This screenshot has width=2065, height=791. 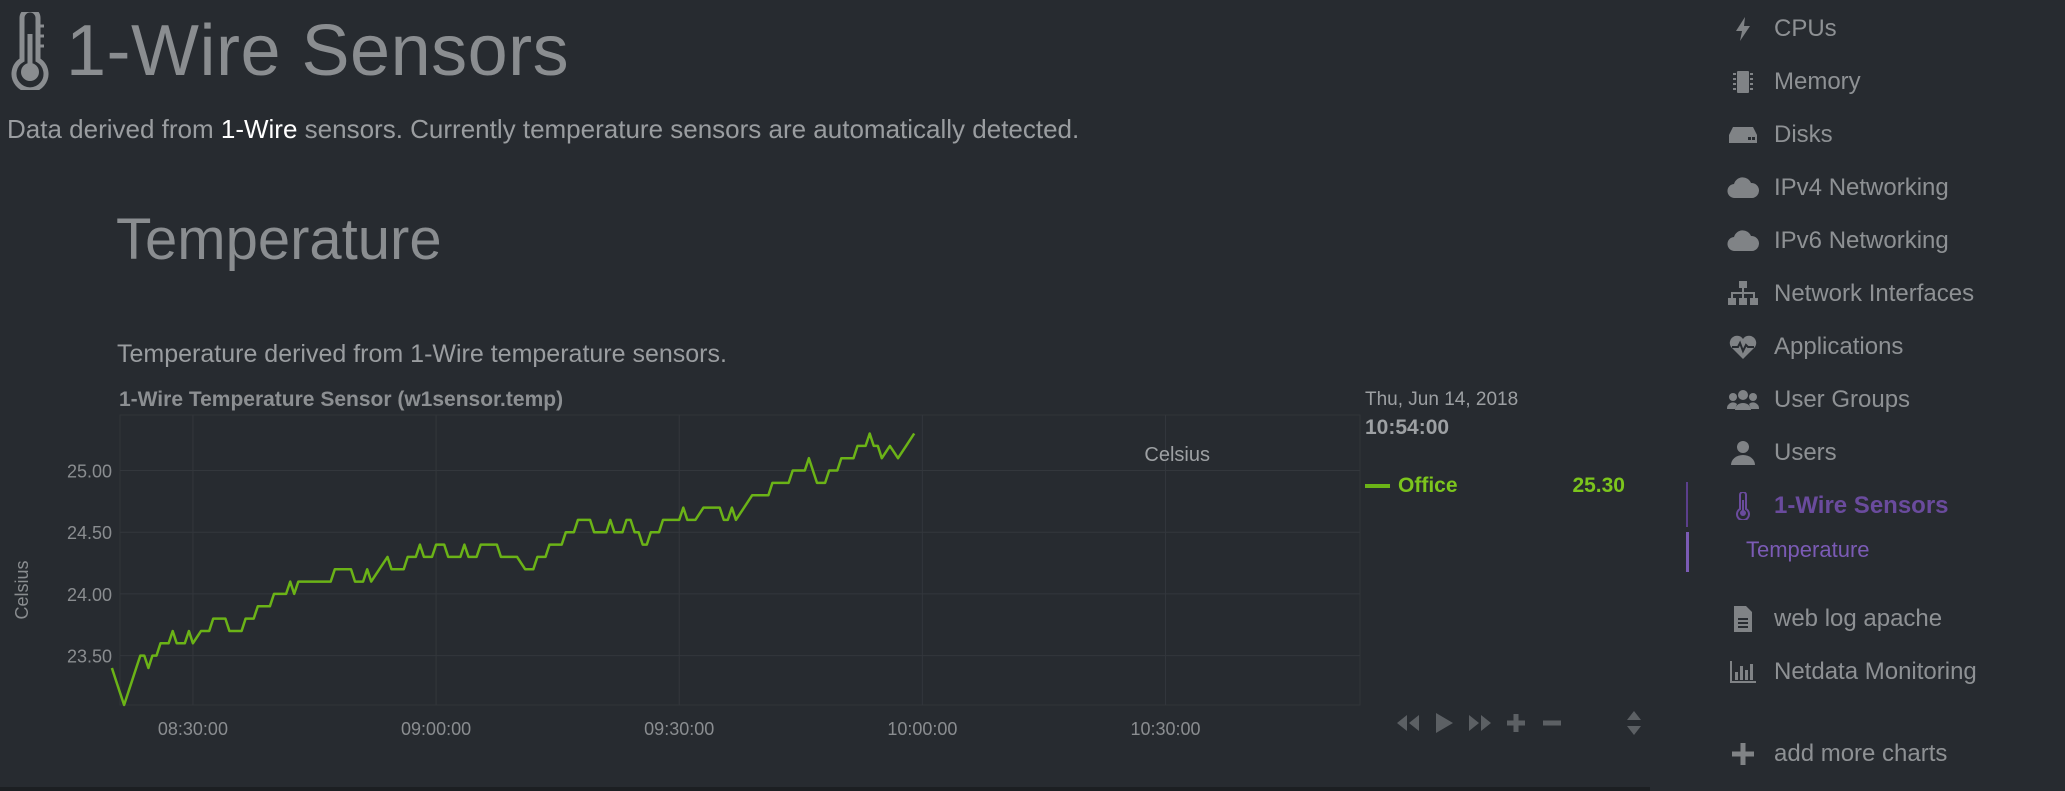 What do you see at coordinates (1407, 427) in the screenshot?
I see `legend-time: 10:54:00` at bounding box center [1407, 427].